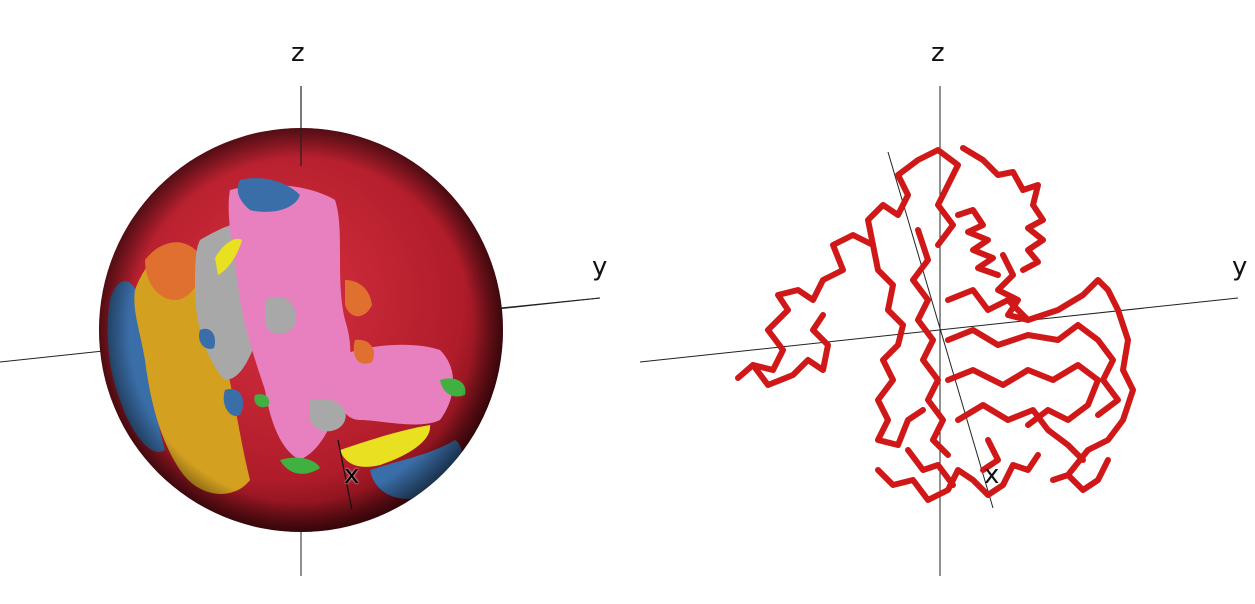 This screenshot has width=1255, height=604. I want to click on y-axis-line, so click(939, 330).